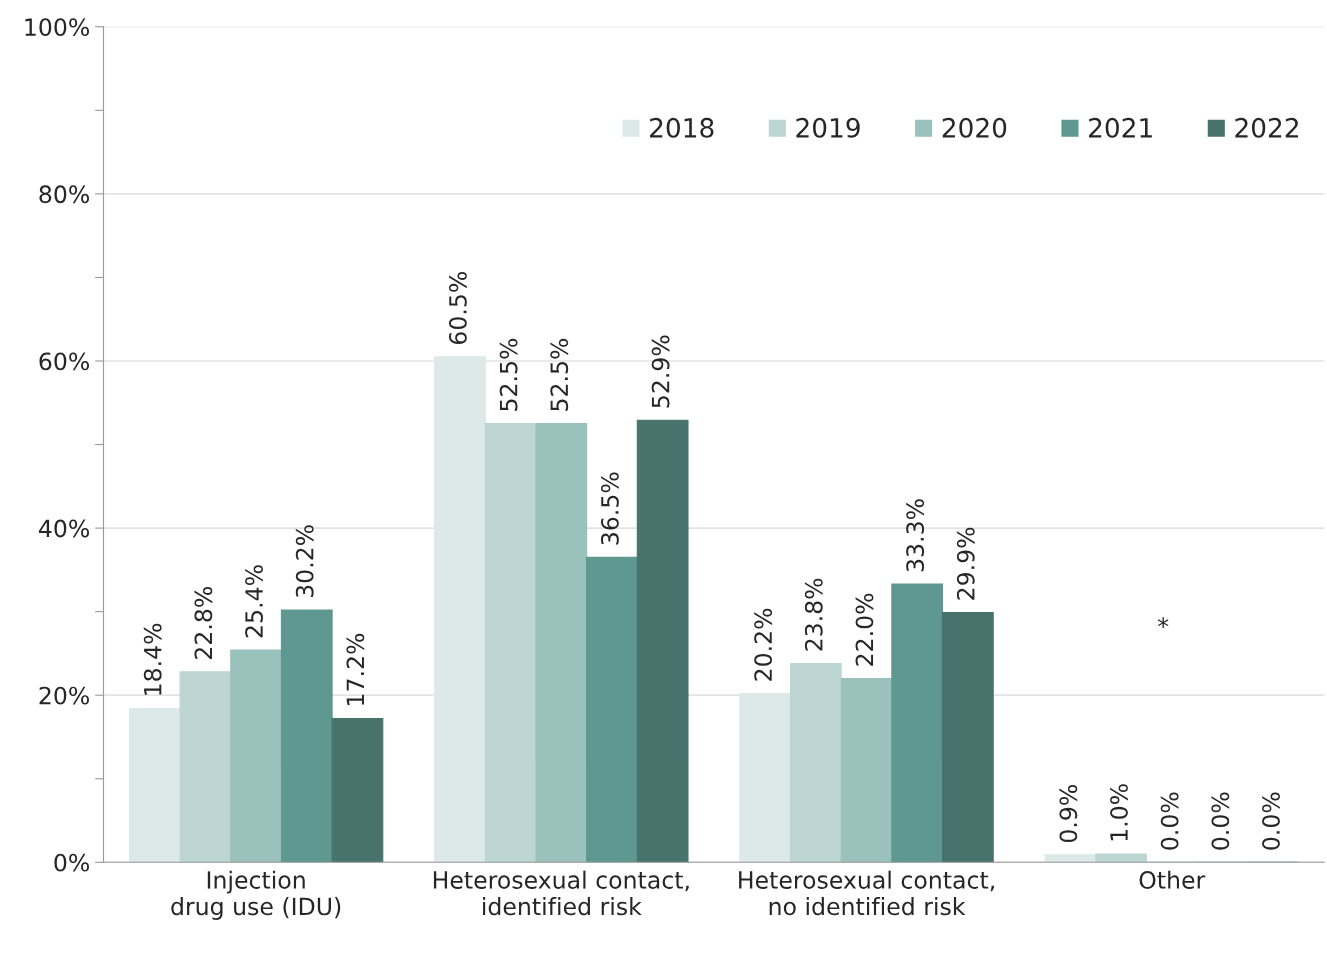  Describe the element at coordinates (682, 127) in the screenshot. I see `legend-label: 2018` at that location.